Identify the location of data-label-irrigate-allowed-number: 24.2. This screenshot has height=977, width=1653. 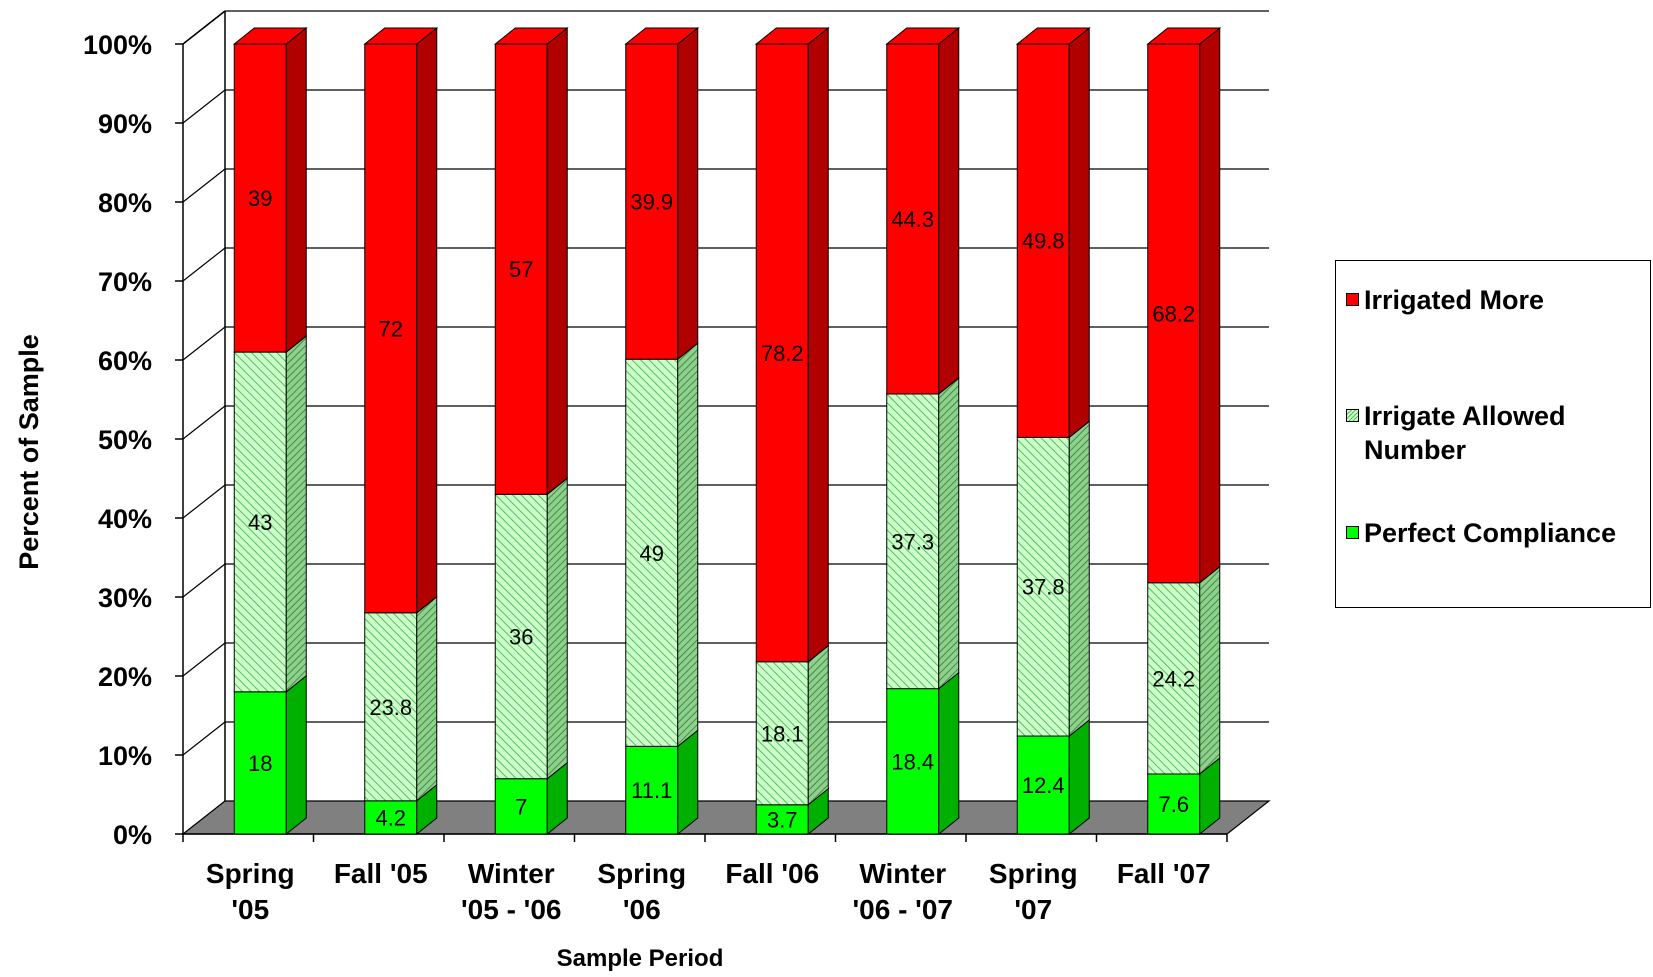
(1173, 678).